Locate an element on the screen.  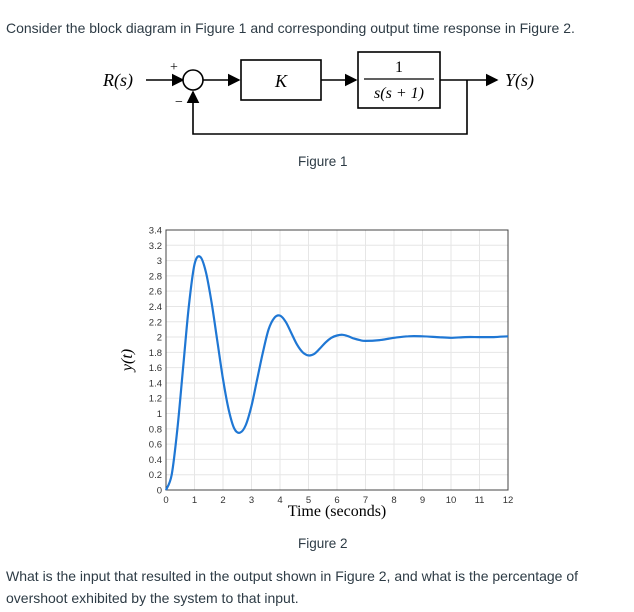
minus-sign: − is located at coordinates (179, 102).